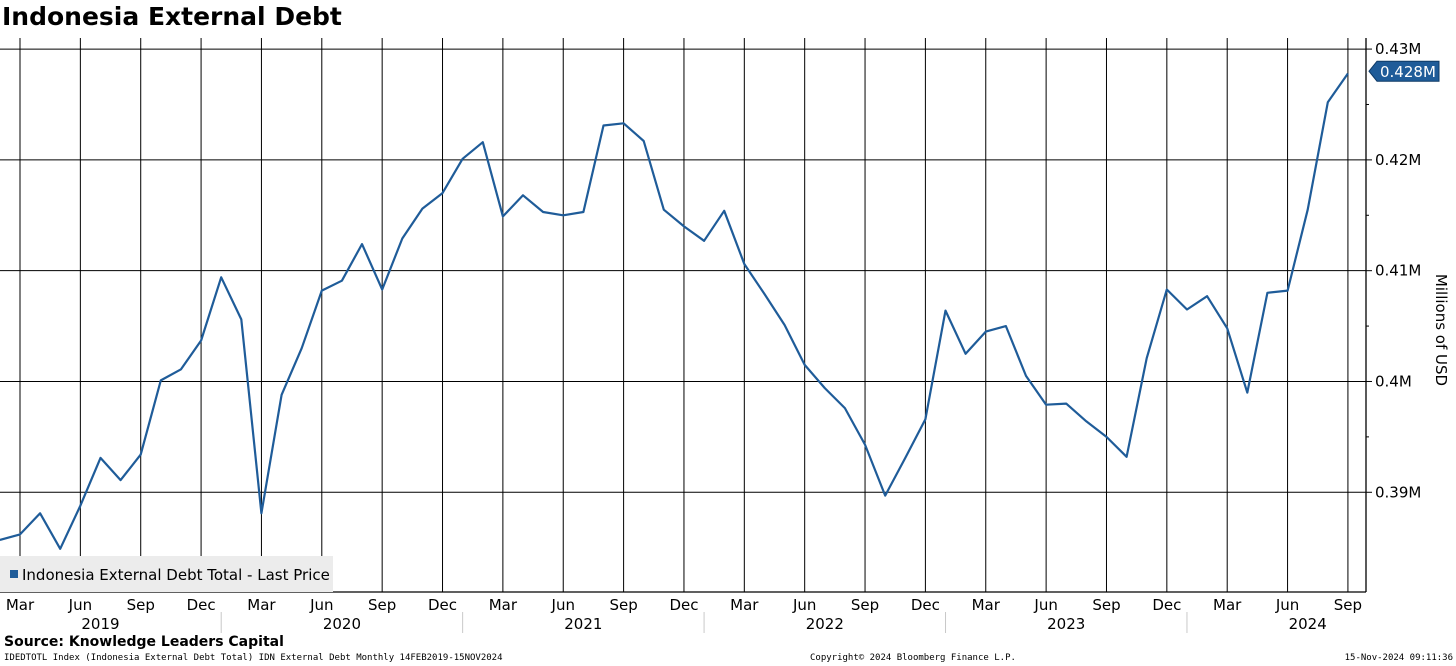  Describe the element at coordinates (1398, 160) in the screenshot. I see `y-tick-label: 0.42M` at that location.